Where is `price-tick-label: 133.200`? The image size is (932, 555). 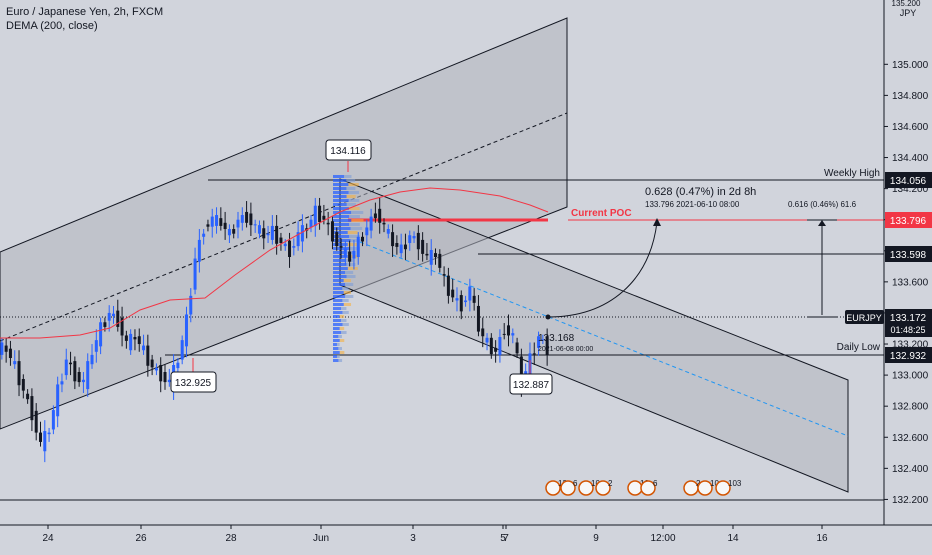
price-tick-label: 133.200 is located at coordinates (910, 345).